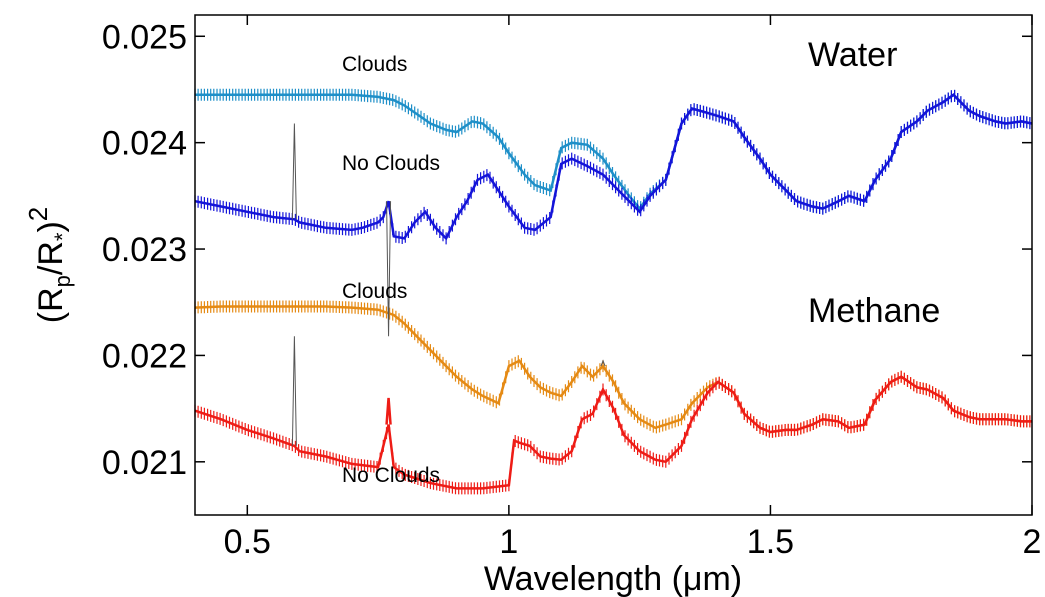 The image size is (1045, 597). I want to click on methane-clouds-label: Clouds, so click(374, 291).